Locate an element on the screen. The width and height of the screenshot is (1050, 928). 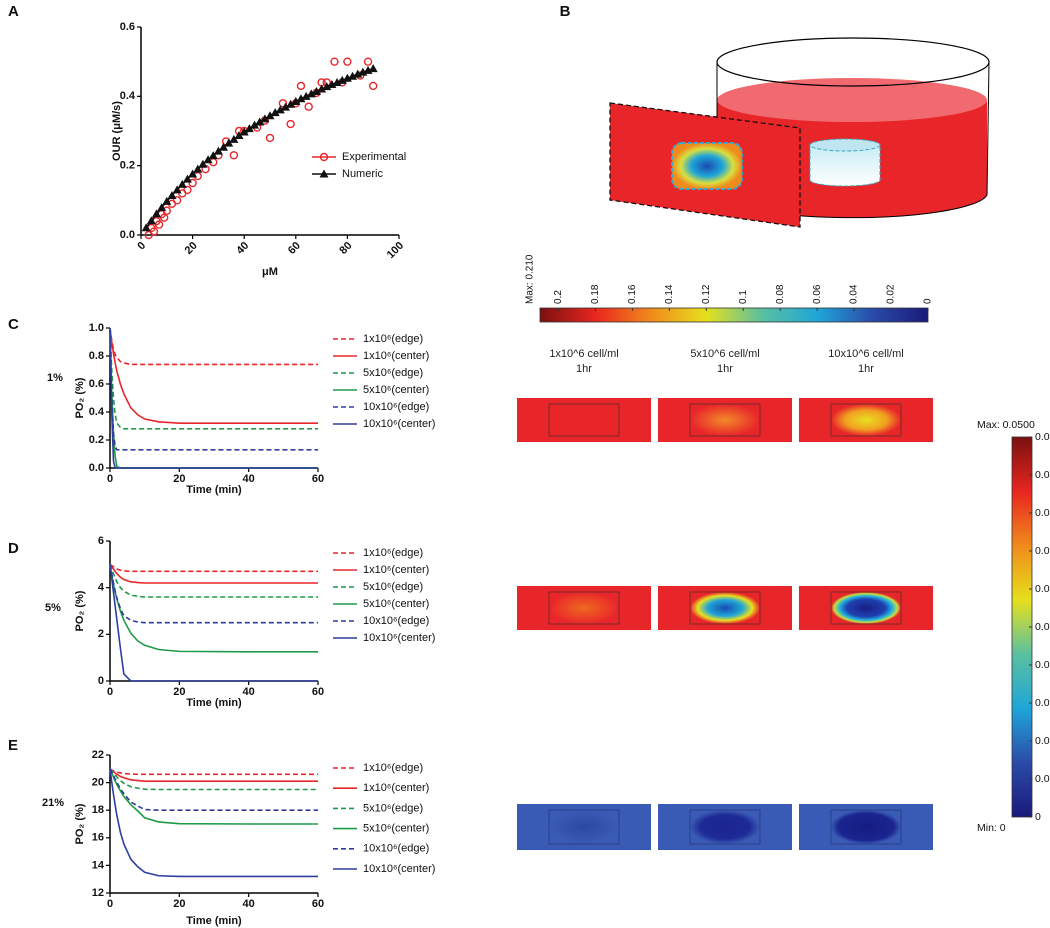
y-tick-label: 14 is located at coordinates (98, 865).